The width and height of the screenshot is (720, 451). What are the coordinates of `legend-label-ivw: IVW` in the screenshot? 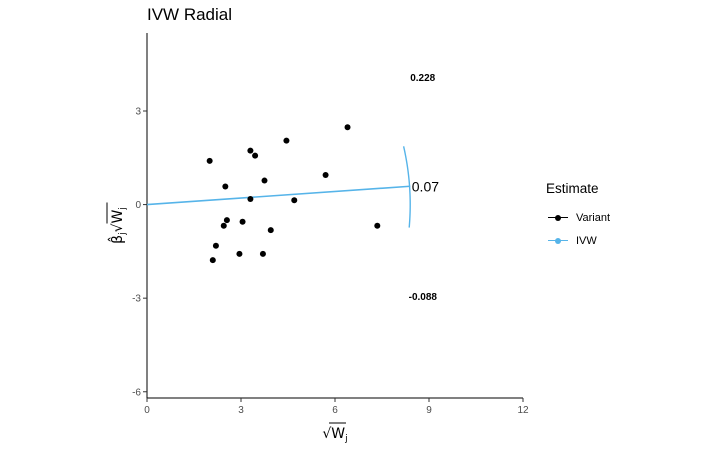 It's located at (586, 240).